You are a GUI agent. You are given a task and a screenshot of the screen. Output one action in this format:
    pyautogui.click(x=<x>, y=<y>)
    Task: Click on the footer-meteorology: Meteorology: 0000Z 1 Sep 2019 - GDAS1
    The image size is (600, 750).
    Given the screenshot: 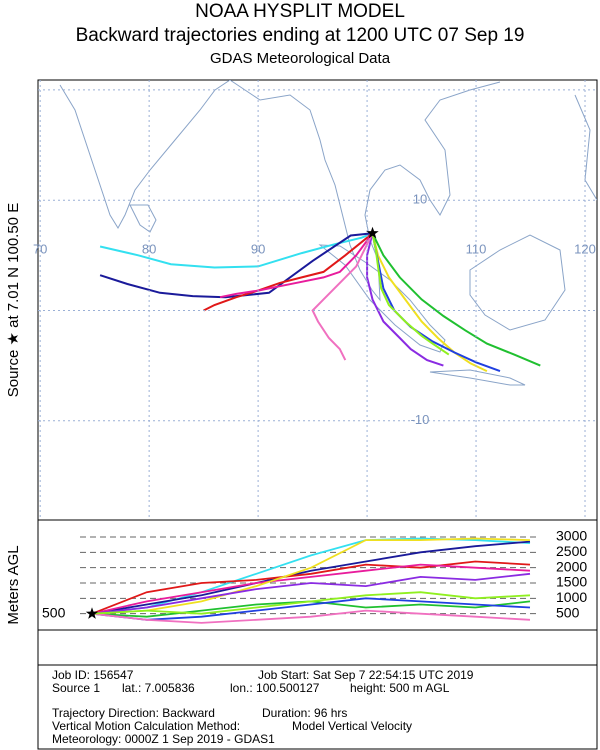 What is the action you would take?
    pyautogui.click(x=163, y=739)
    